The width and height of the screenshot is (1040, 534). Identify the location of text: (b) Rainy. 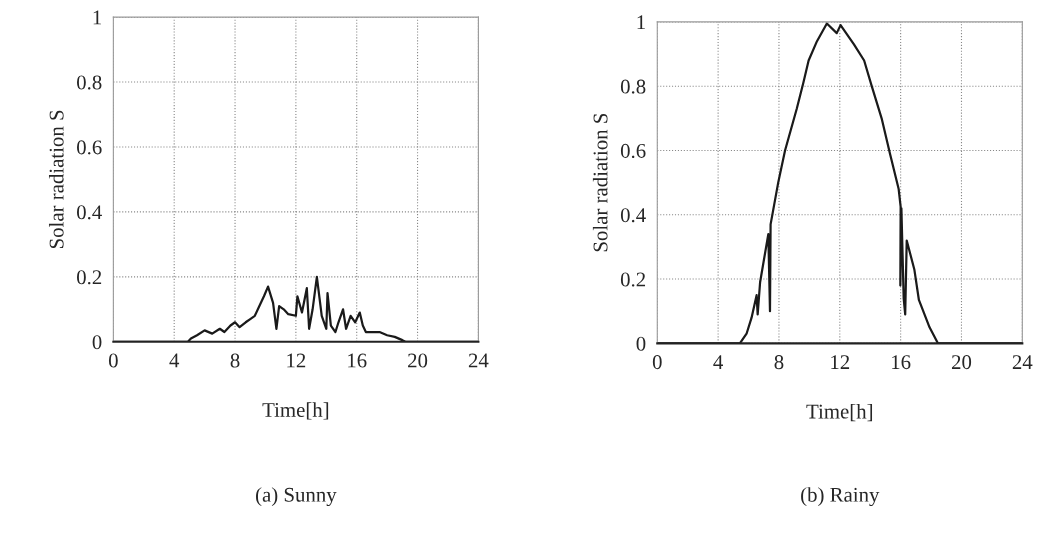
(840, 497).